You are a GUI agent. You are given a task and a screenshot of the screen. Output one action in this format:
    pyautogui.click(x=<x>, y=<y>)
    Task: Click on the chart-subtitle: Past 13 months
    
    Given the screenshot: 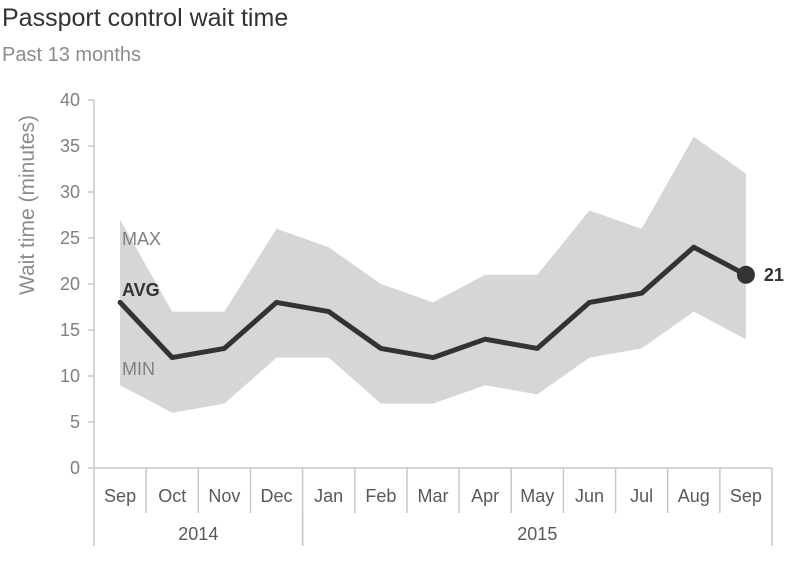 What is the action you would take?
    pyautogui.click(x=71, y=55)
    